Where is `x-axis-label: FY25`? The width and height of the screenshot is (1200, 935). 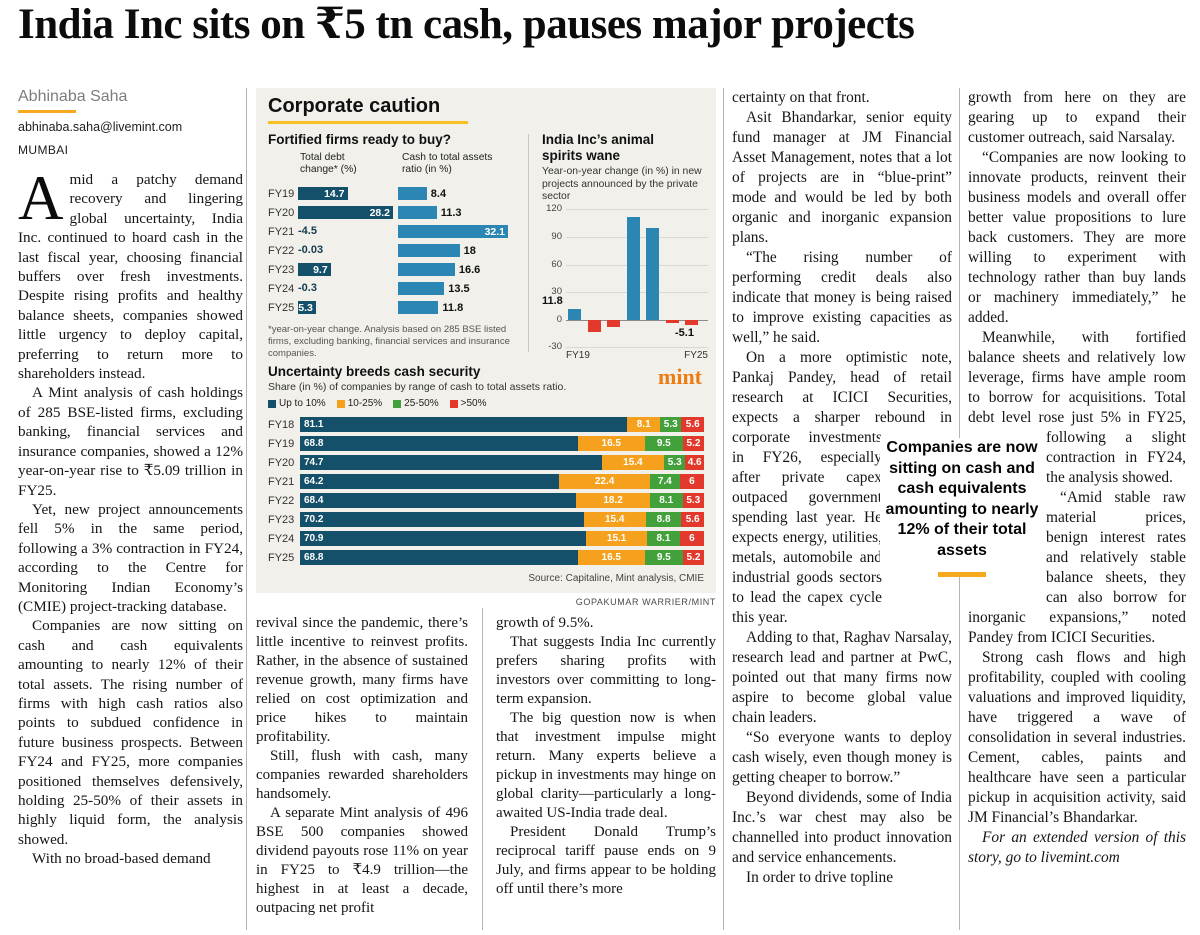
x-axis-label: FY25 is located at coordinates (696, 356).